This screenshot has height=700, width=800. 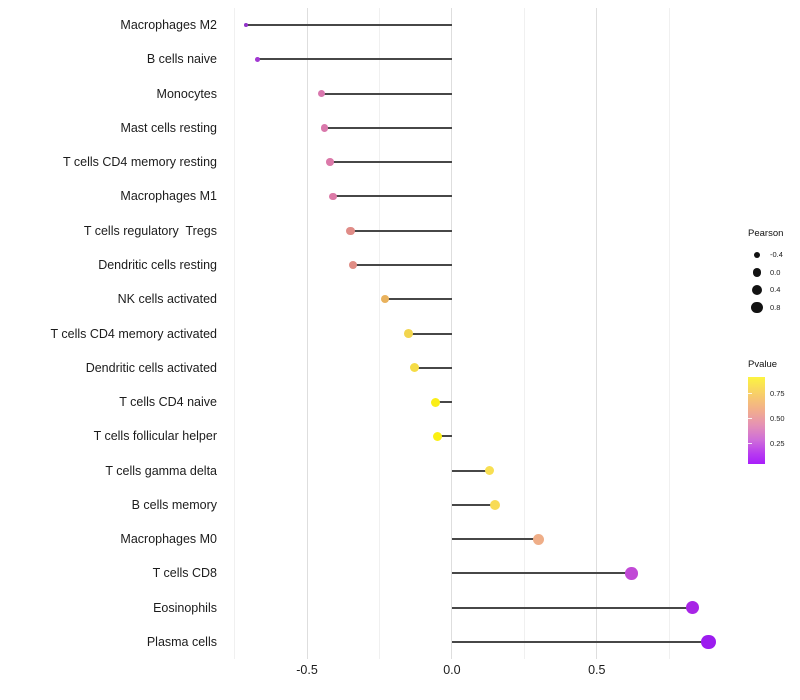 I want to click on category-label: NK cells activated, so click(x=167, y=299).